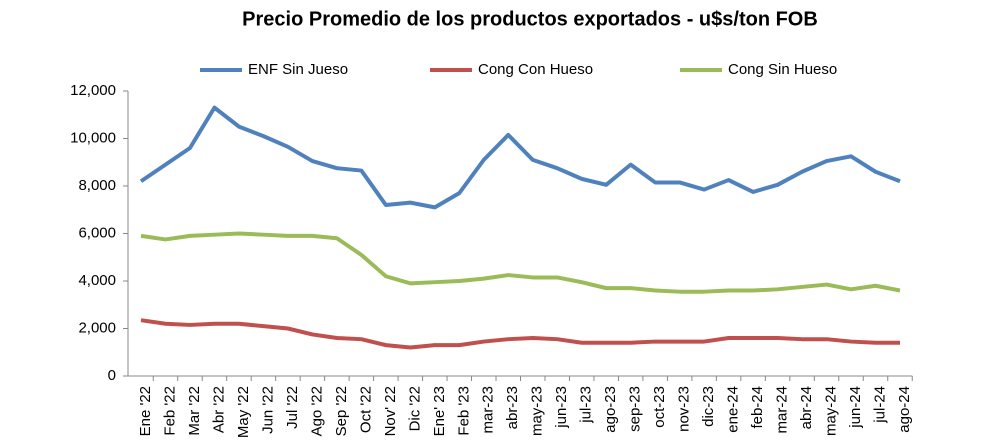 Image resolution: width=992 pixels, height=446 pixels. I want to click on x-tick-label: mar-24, so click(782, 410).